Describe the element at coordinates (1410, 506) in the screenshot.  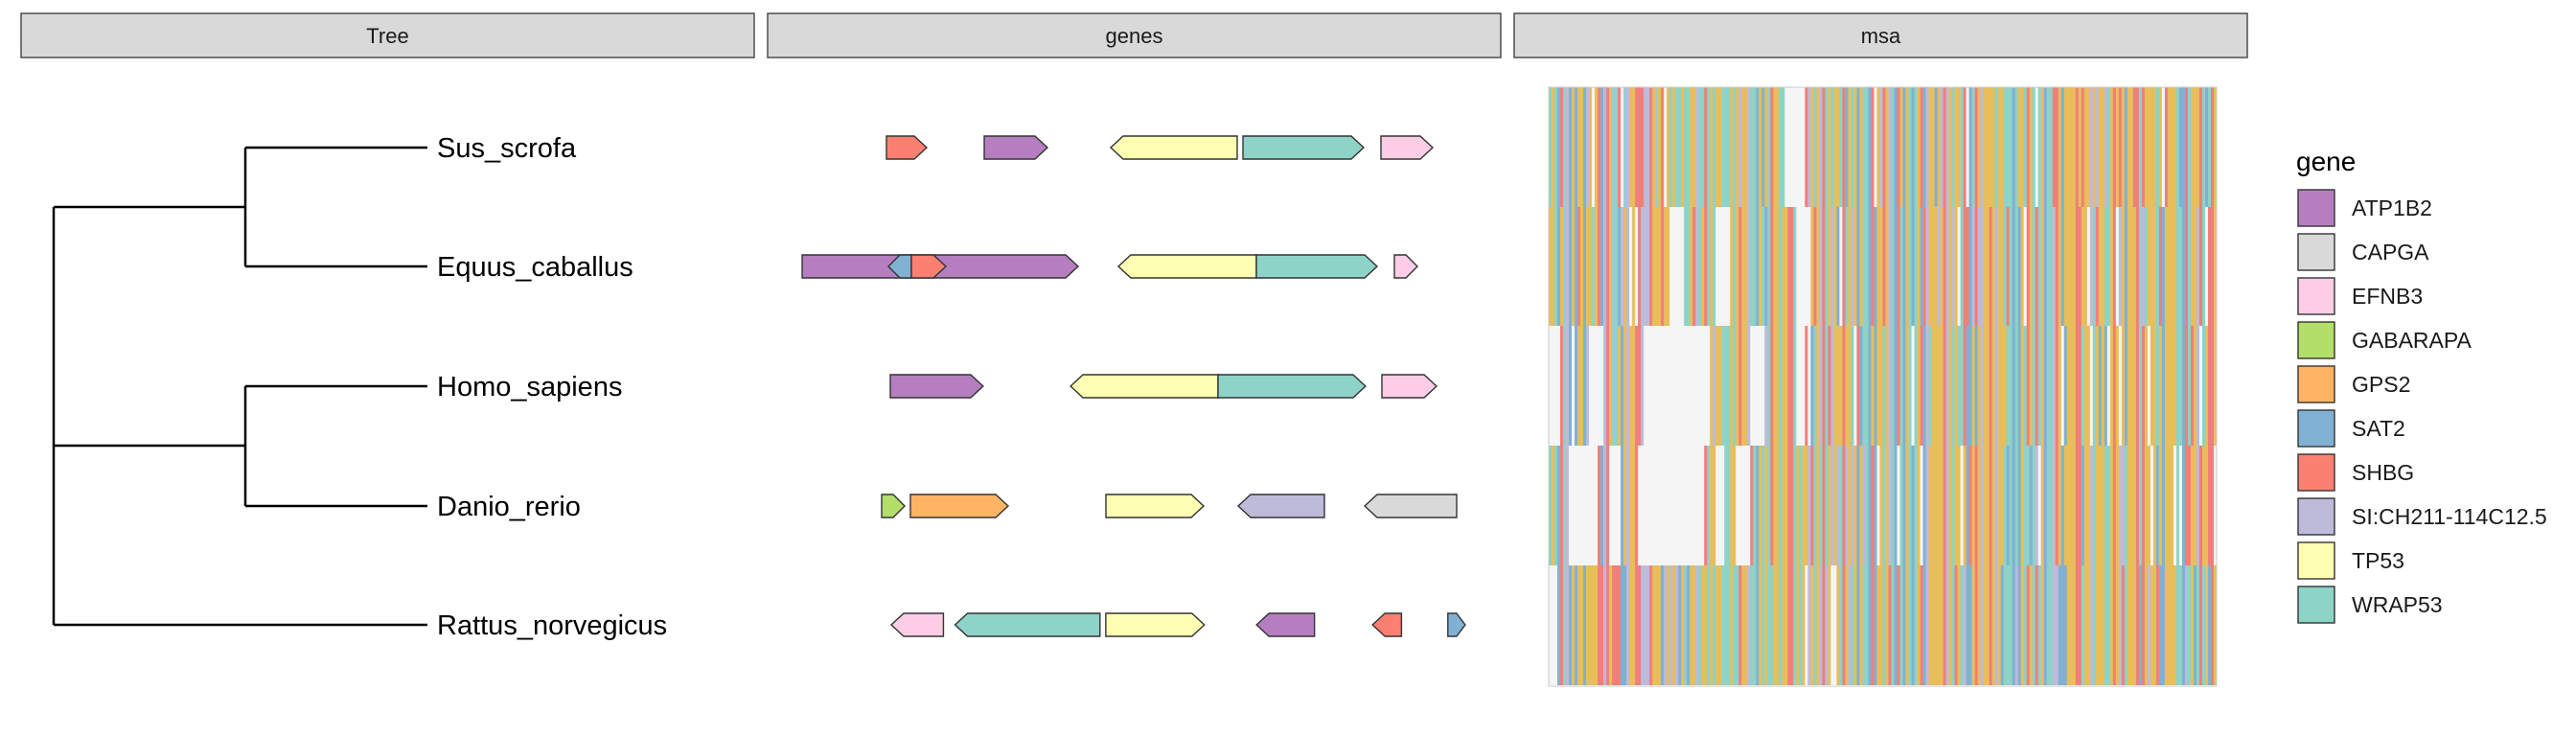
I see `gene-arrow-capga` at that location.